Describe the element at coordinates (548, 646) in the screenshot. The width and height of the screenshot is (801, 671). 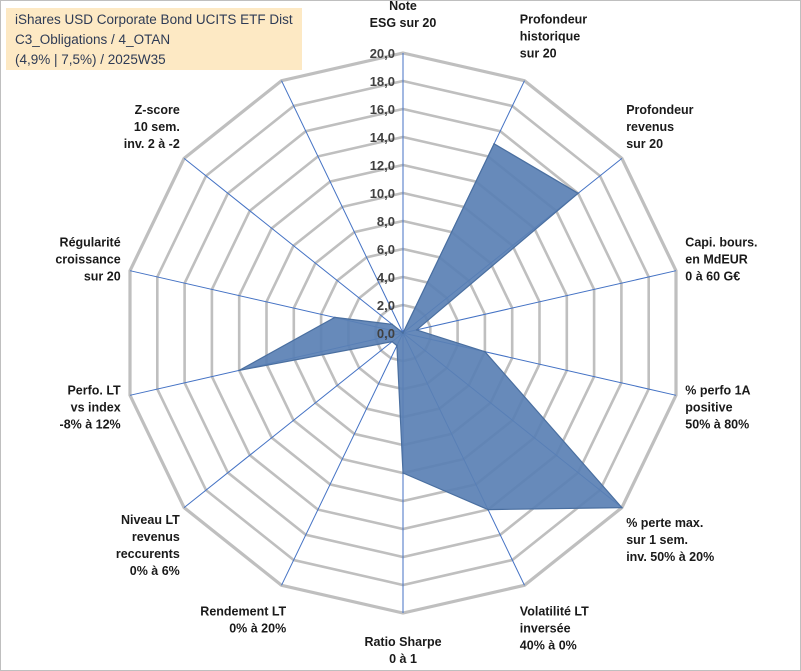
I see `axis-label-line: 40% à 0%` at that location.